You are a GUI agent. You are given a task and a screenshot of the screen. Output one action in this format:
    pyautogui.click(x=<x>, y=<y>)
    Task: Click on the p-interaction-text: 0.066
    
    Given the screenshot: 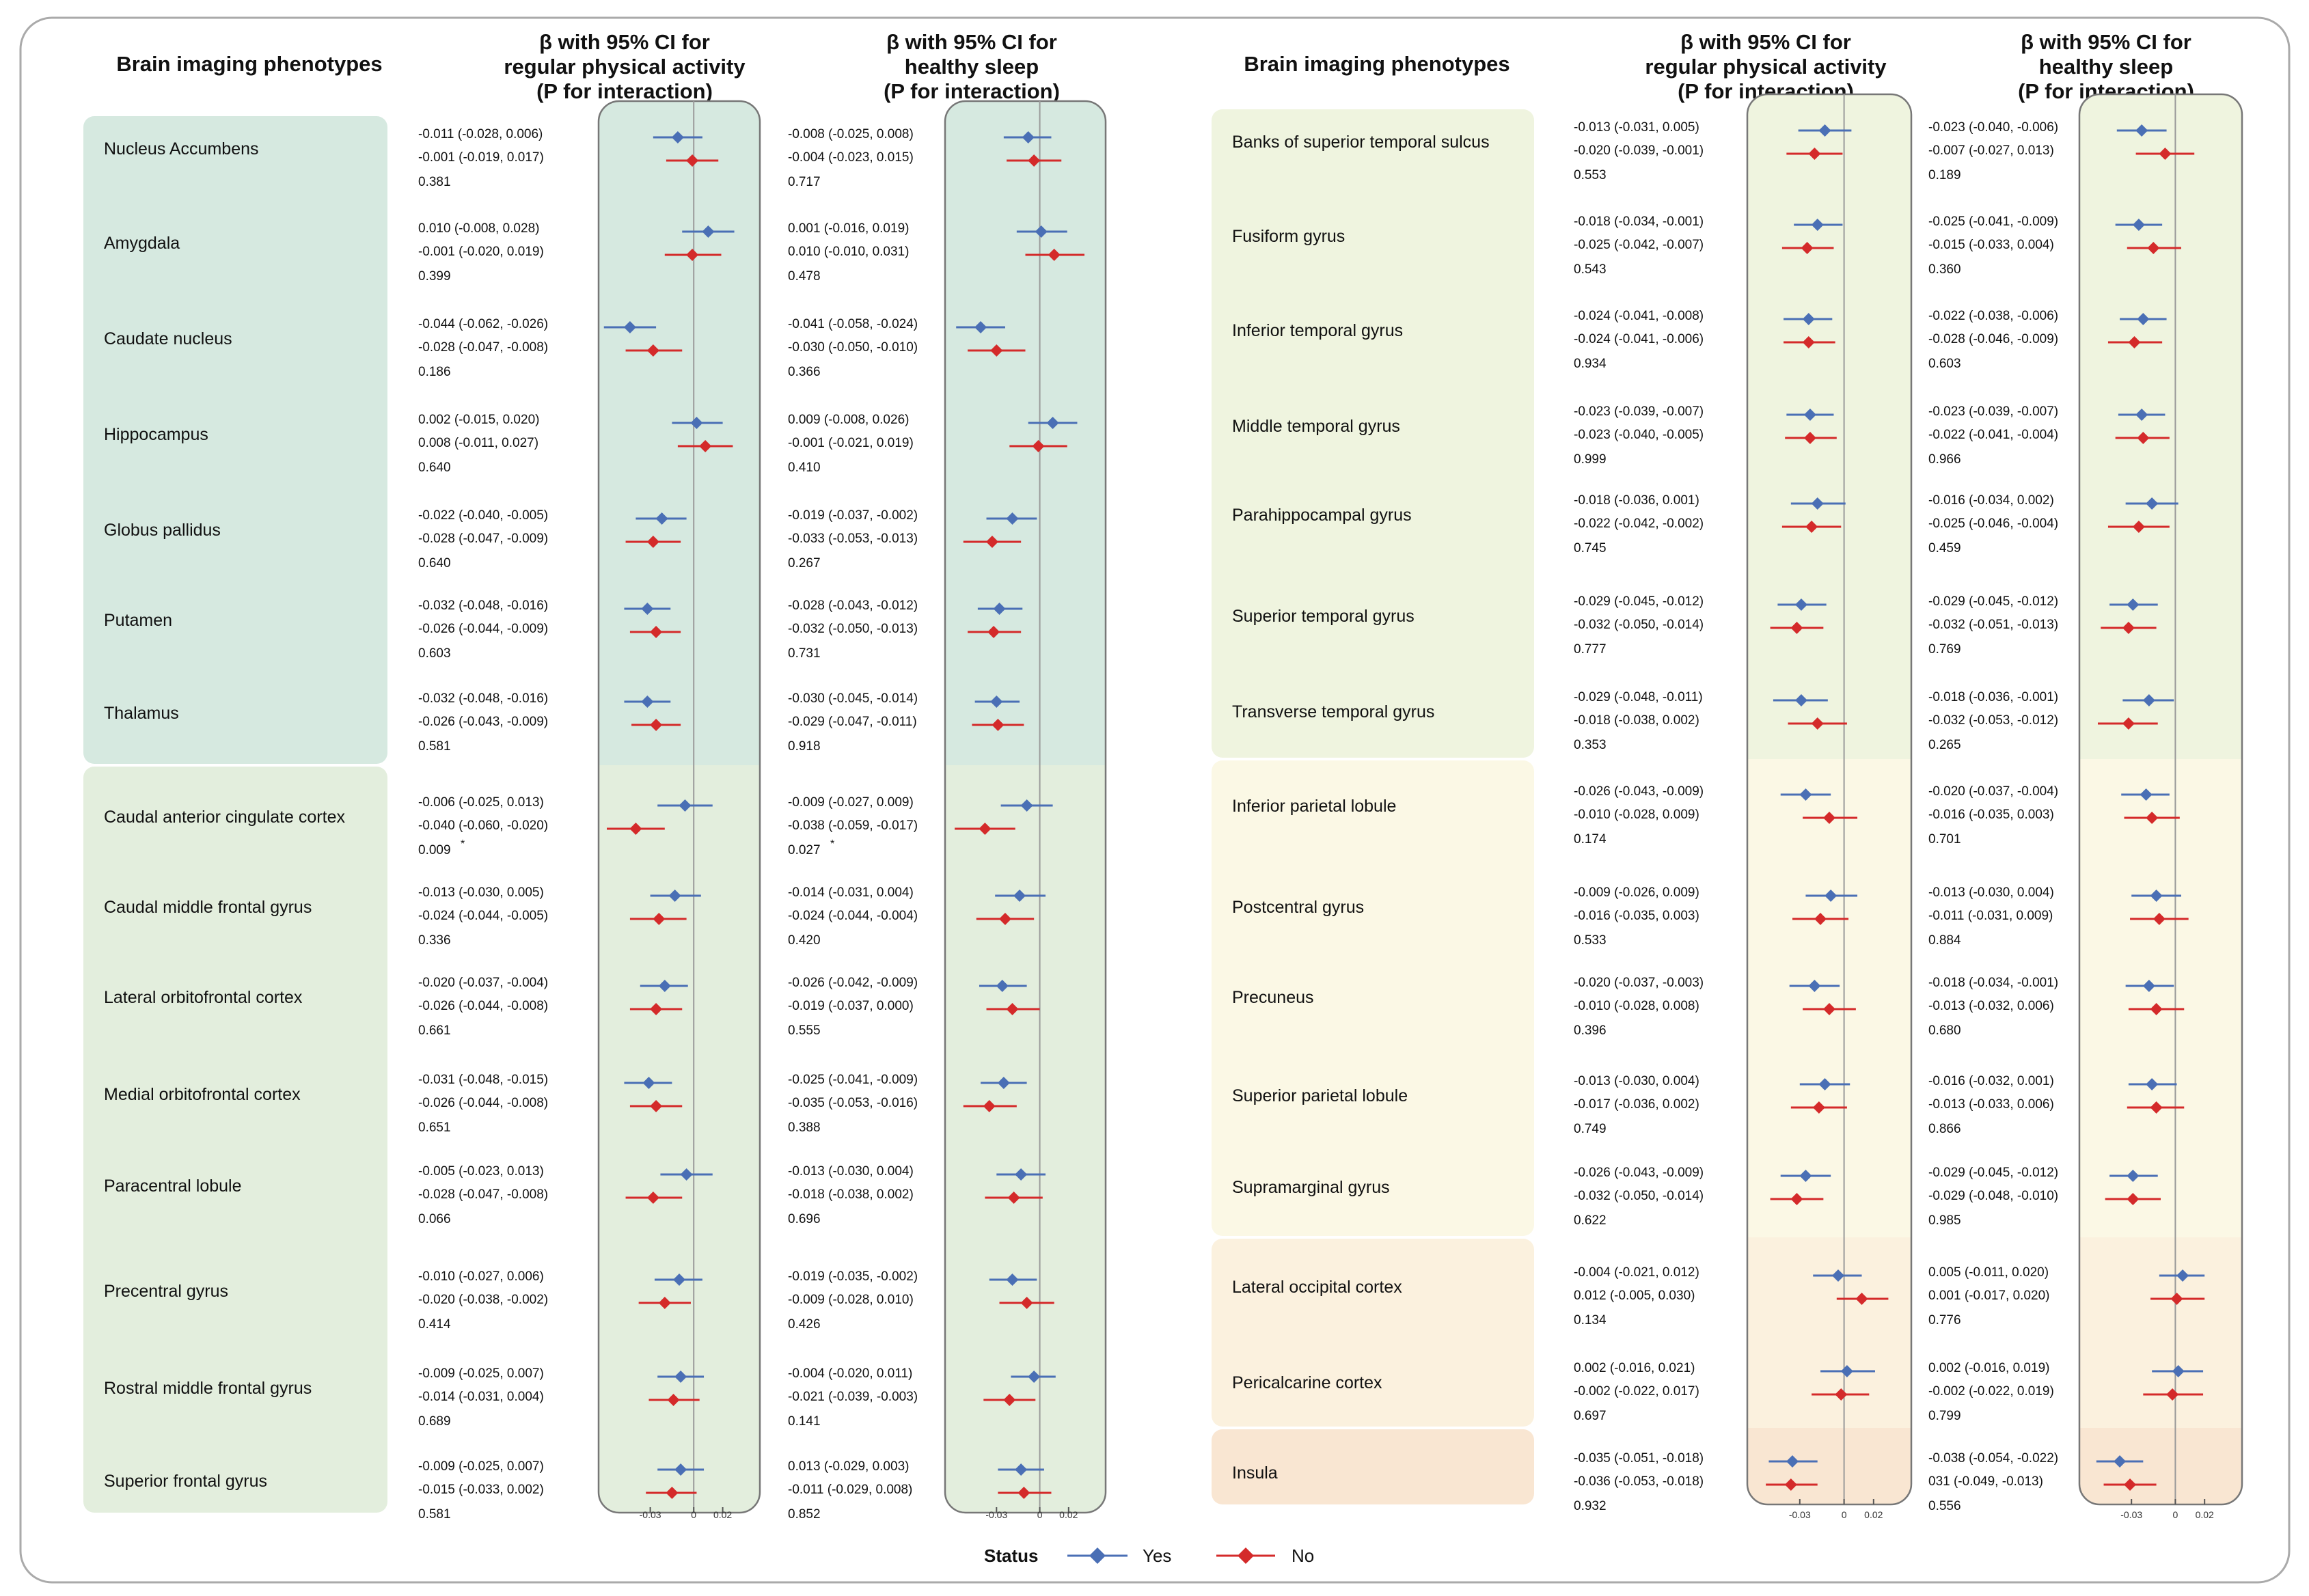 What is the action you would take?
    pyautogui.click(x=434, y=1219)
    